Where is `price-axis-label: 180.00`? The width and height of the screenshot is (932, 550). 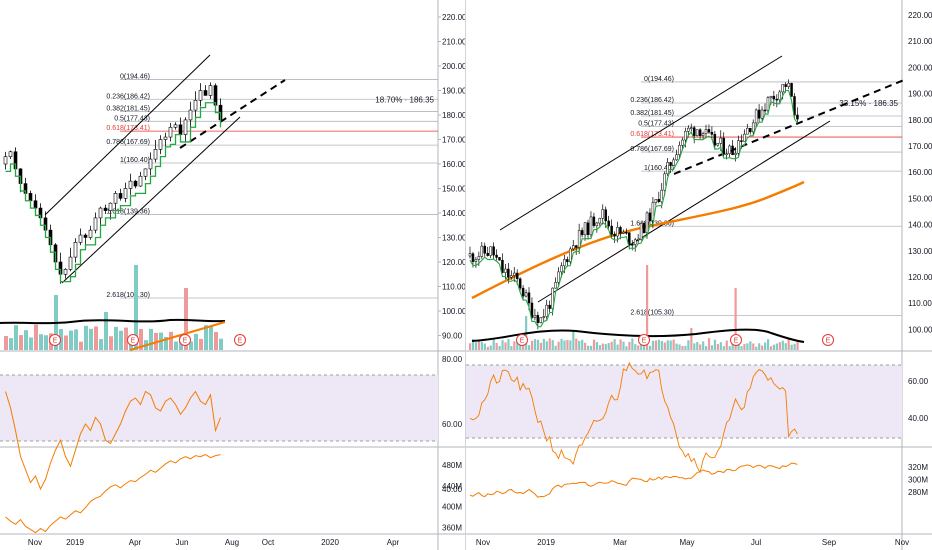
price-axis-label: 180.00 is located at coordinates (920, 120).